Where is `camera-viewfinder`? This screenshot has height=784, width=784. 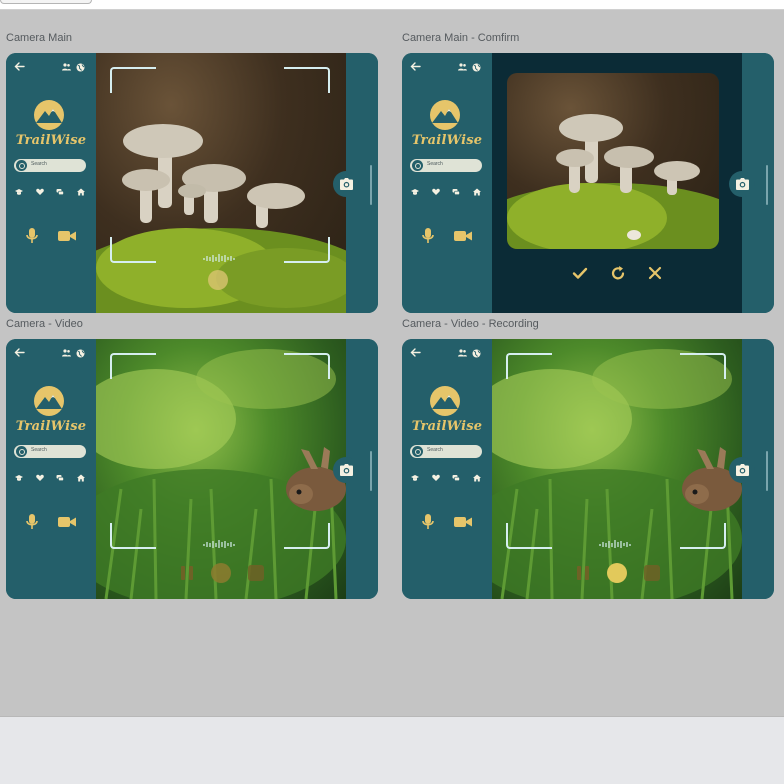
camera-viewfinder is located at coordinates (221, 183).